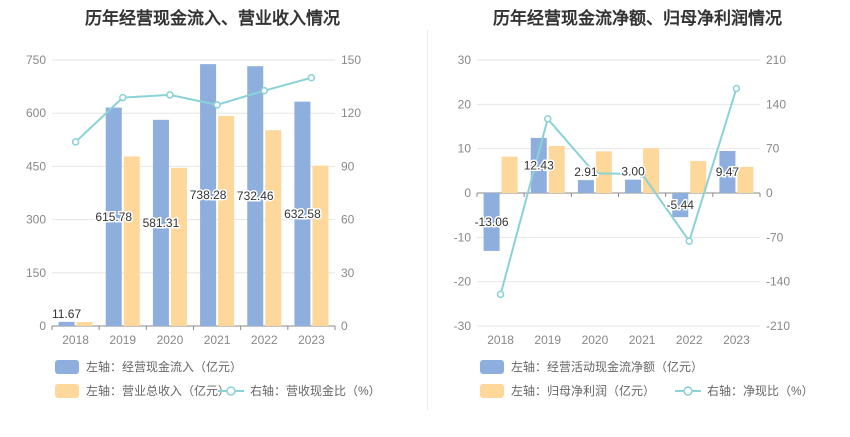 This screenshot has height=437, width=850. What do you see at coordinates (583, 390) in the screenshot?
I see `legend-label-bar-secondary: 左轴：归母净利润（亿元）` at bounding box center [583, 390].